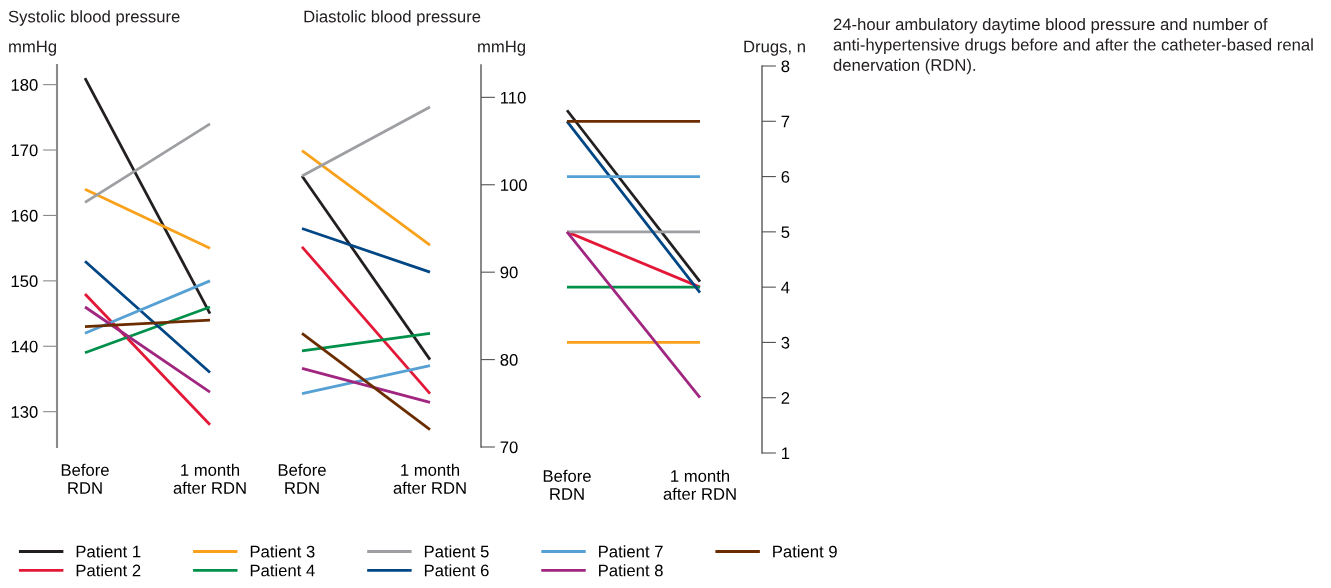 The height and width of the screenshot is (588, 1331). What do you see at coordinates (785, 398) in the screenshot?
I see `y-tick-label: 2` at bounding box center [785, 398].